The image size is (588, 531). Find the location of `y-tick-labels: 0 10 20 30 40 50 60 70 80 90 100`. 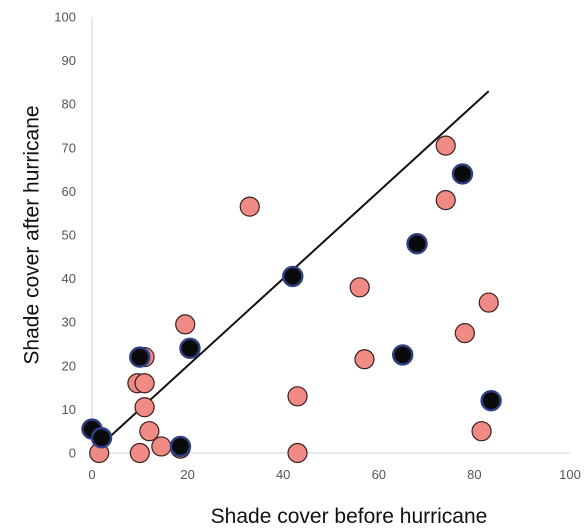

y-tick-labels: 0 10 20 30 40 50 60 70 80 90 100 is located at coordinates (65, 235).